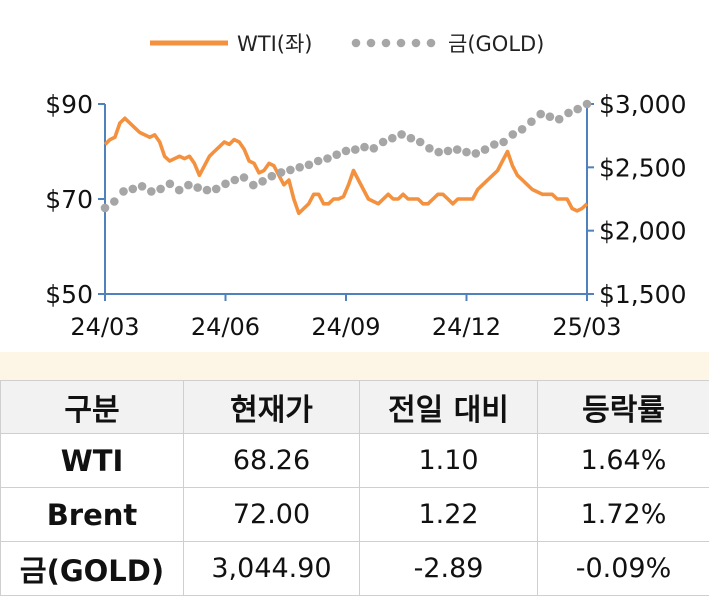 Image resolution: width=709 pixels, height=596 pixels. I want to click on chart-legend: WTI(좌) 금(GOLD), so click(347, 44).